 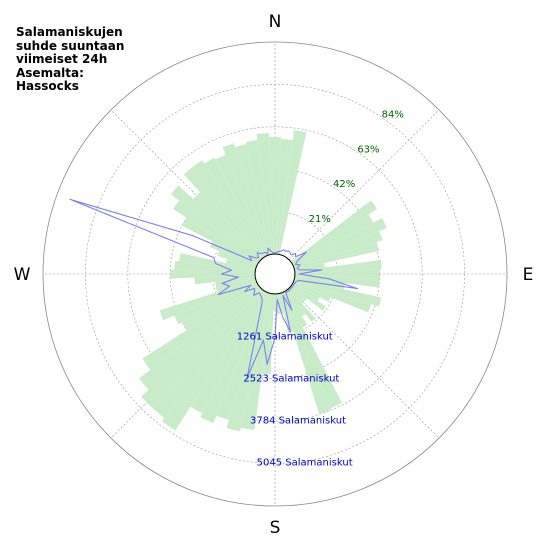 What do you see at coordinates (528, 275) in the screenshot?
I see `direction-label: E` at bounding box center [528, 275].